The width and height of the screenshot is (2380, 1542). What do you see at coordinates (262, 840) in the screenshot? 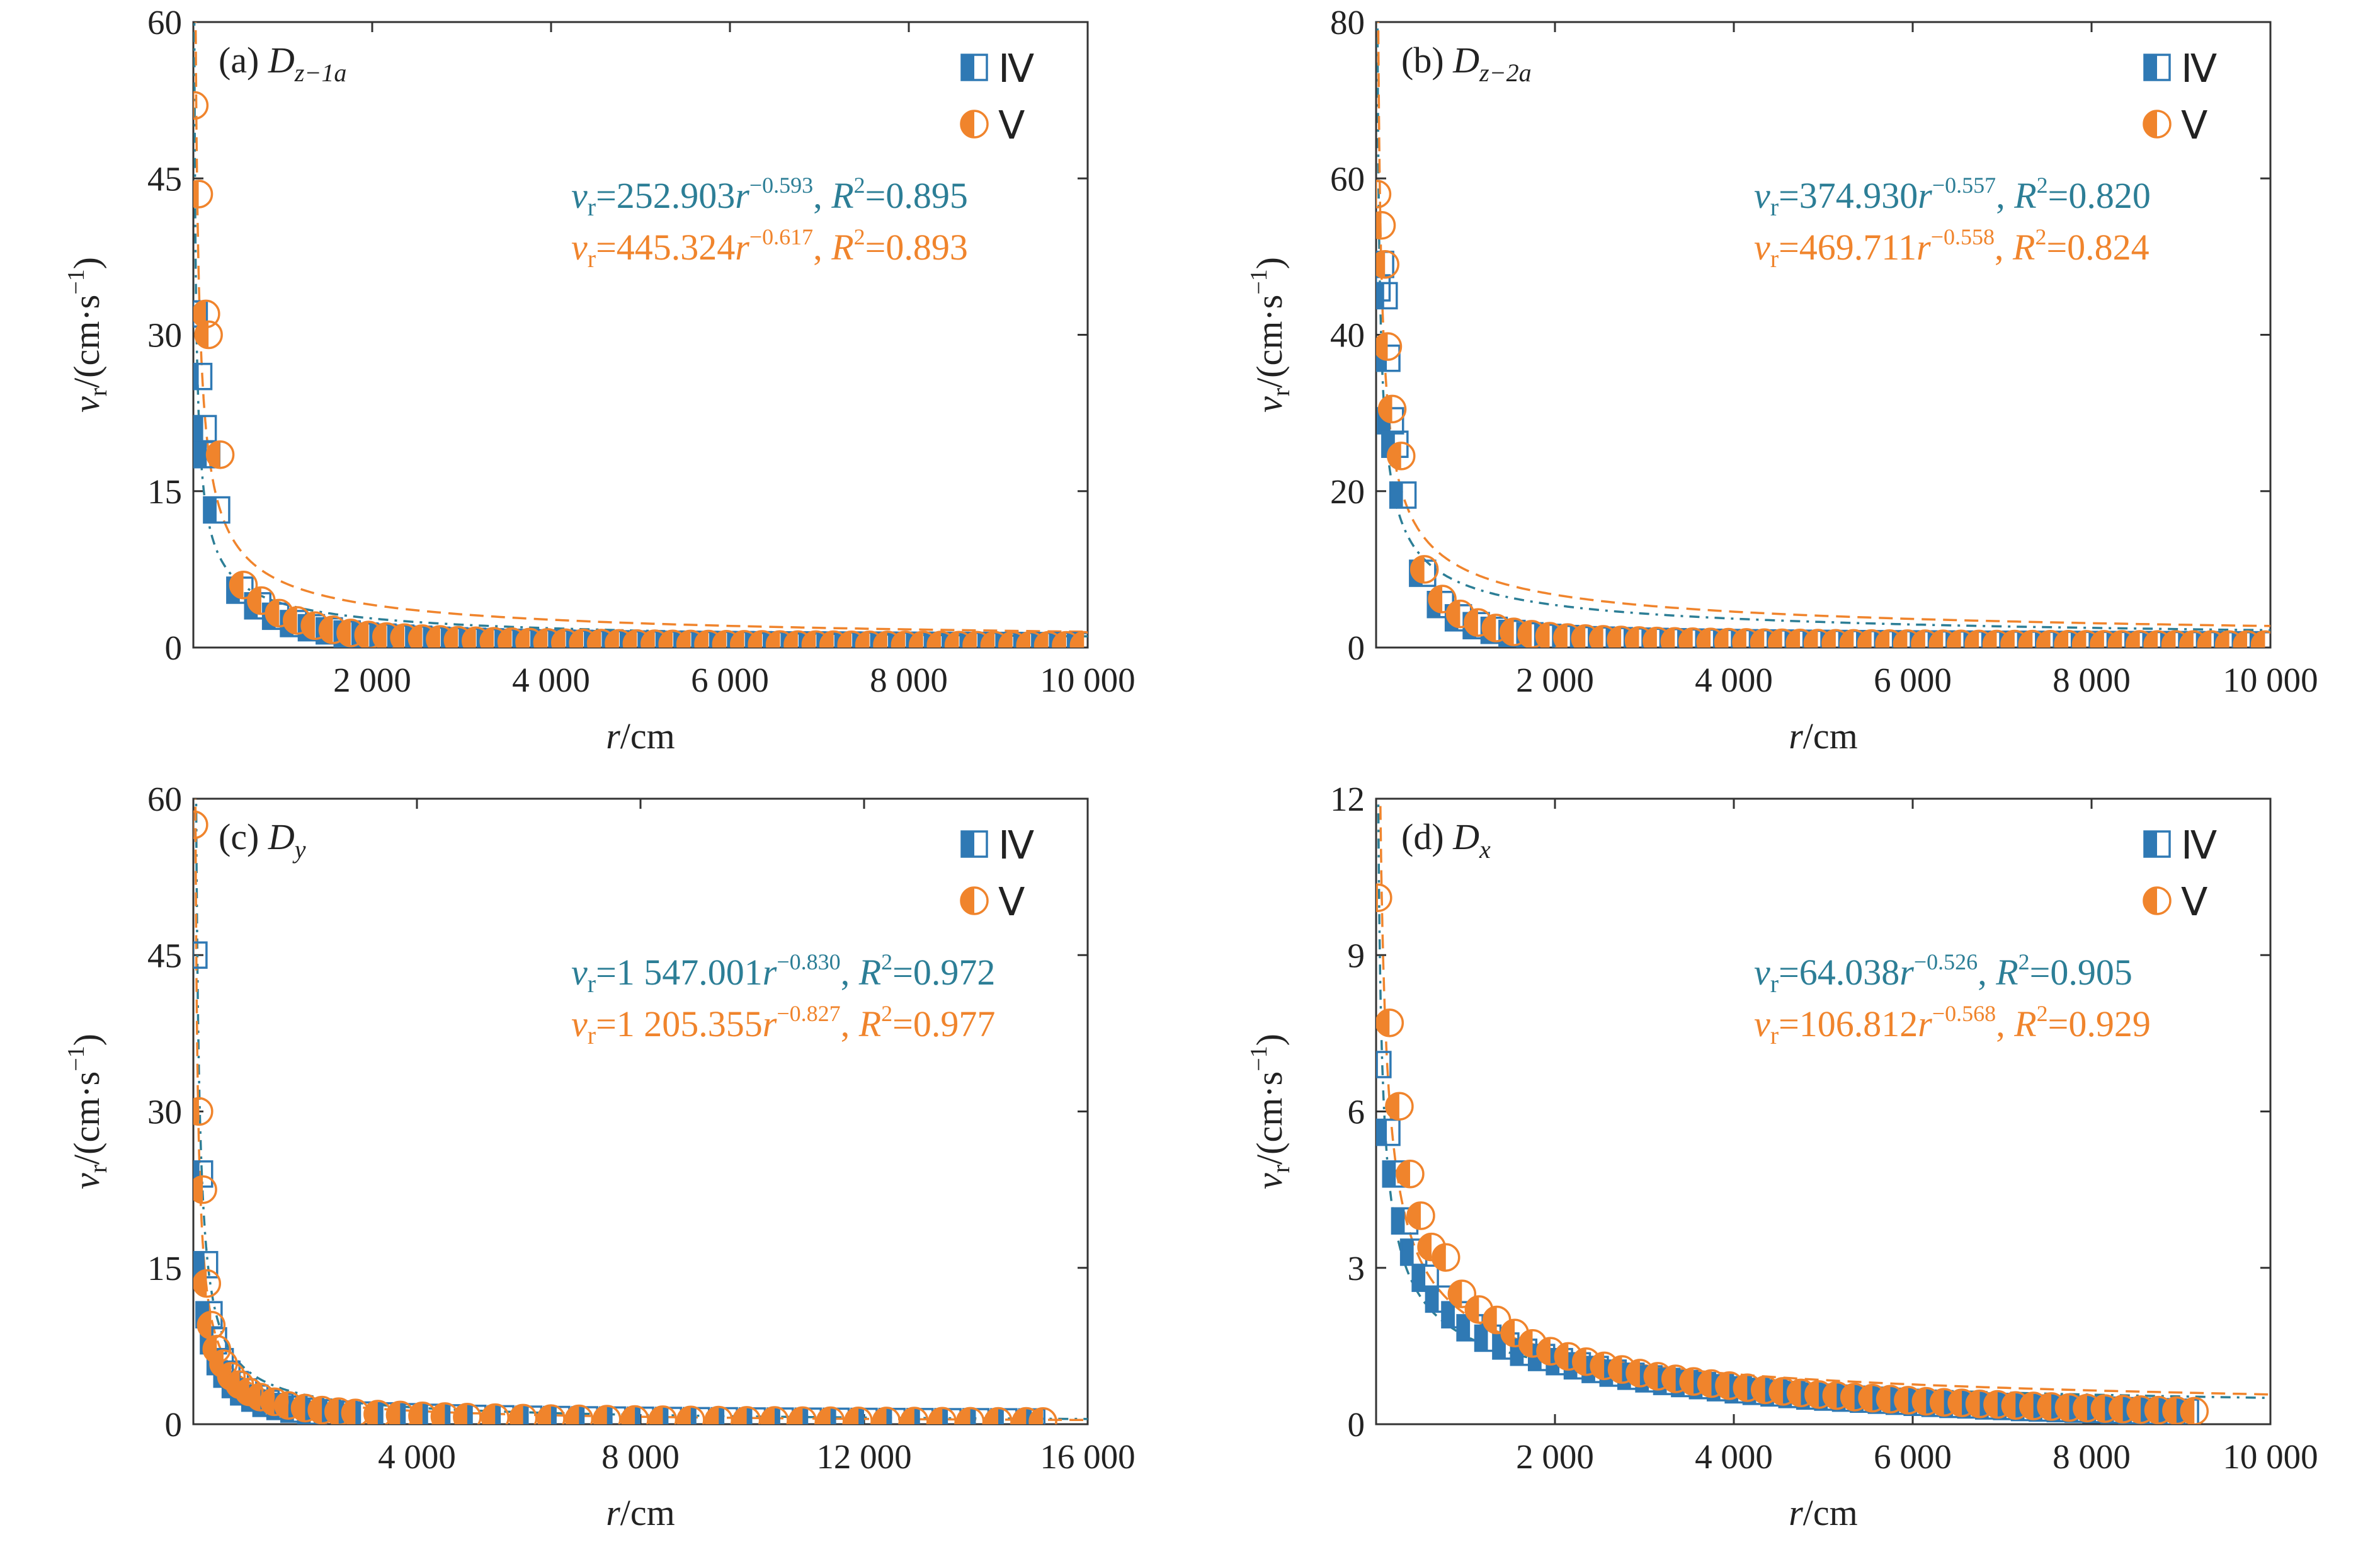
I see `panel-label: (c) Dy` at bounding box center [262, 840].